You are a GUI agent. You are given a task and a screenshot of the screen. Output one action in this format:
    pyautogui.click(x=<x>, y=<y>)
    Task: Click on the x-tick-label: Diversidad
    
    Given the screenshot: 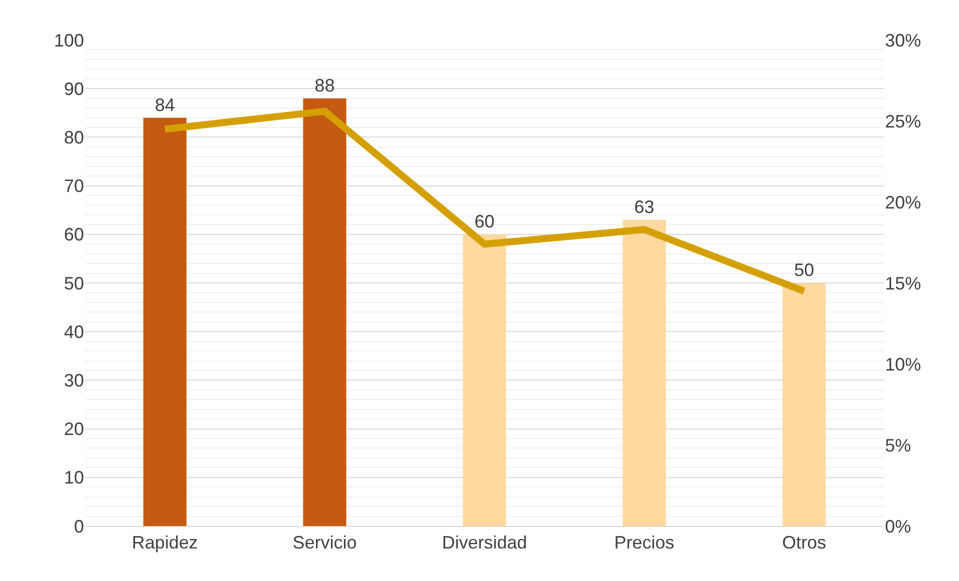 What is the action you would take?
    pyautogui.click(x=485, y=542)
    